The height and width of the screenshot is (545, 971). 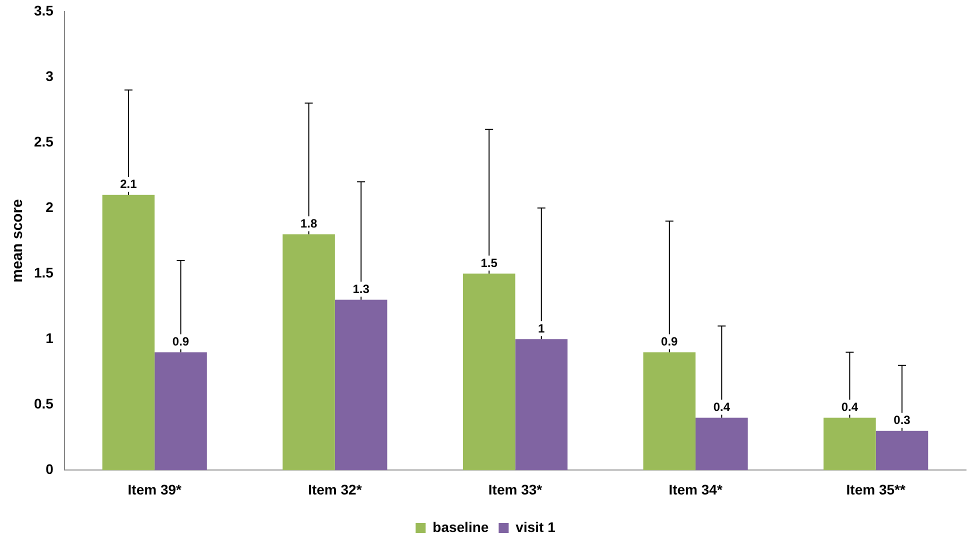 What do you see at coordinates (536, 526) in the screenshot?
I see `legend-label: visit 1` at bounding box center [536, 526].